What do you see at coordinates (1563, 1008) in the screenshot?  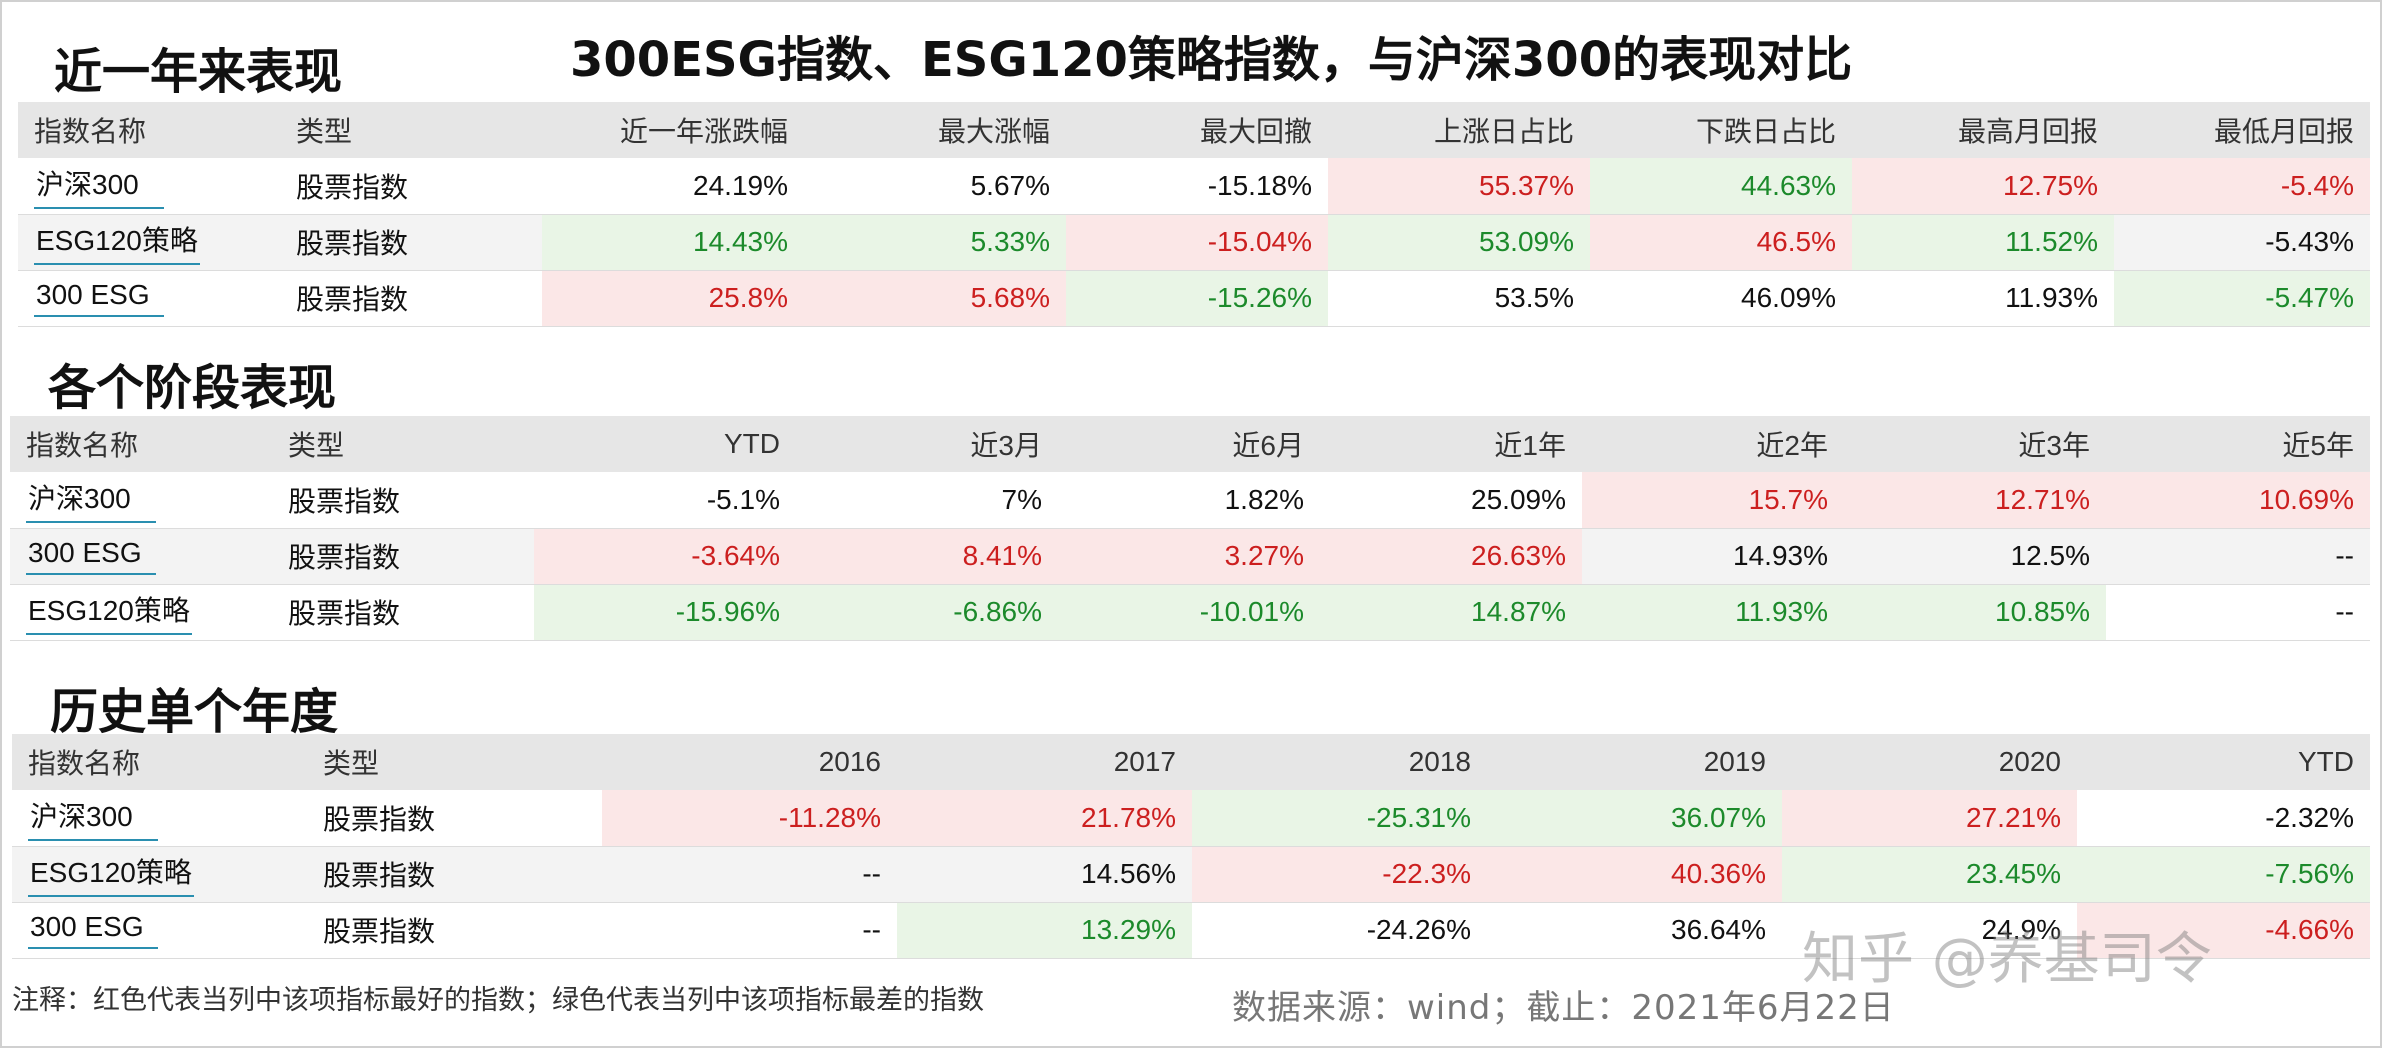 I see `data-source: 数据来源：wind；截止：2021年6月22日` at bounding box center [1563, 1008].